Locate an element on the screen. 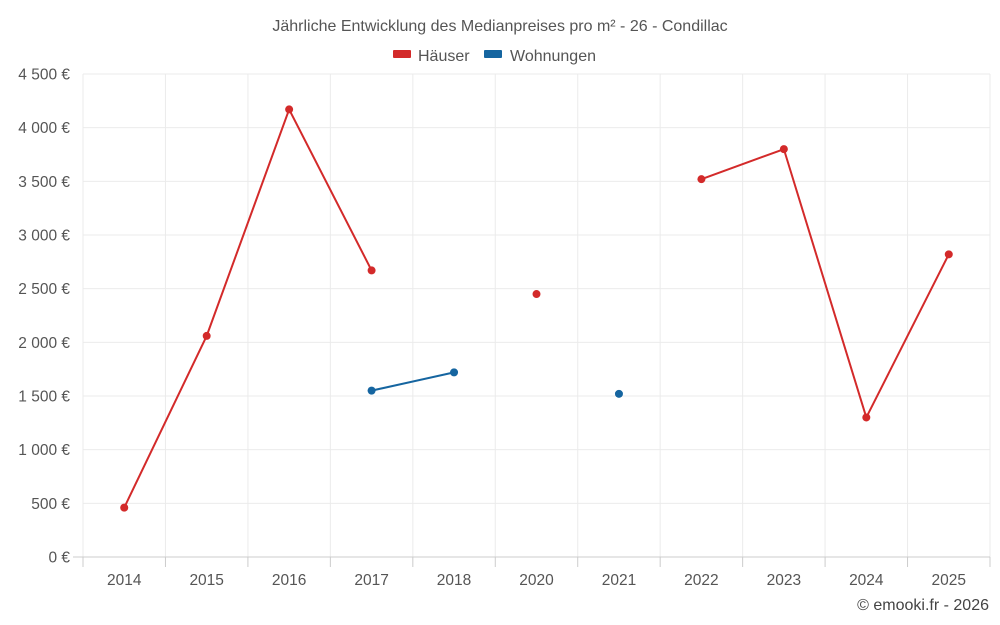 The height and width of the screenshot is (625, 1000). y-tick-label: 2 000 € is located at coordinates (44, 343).